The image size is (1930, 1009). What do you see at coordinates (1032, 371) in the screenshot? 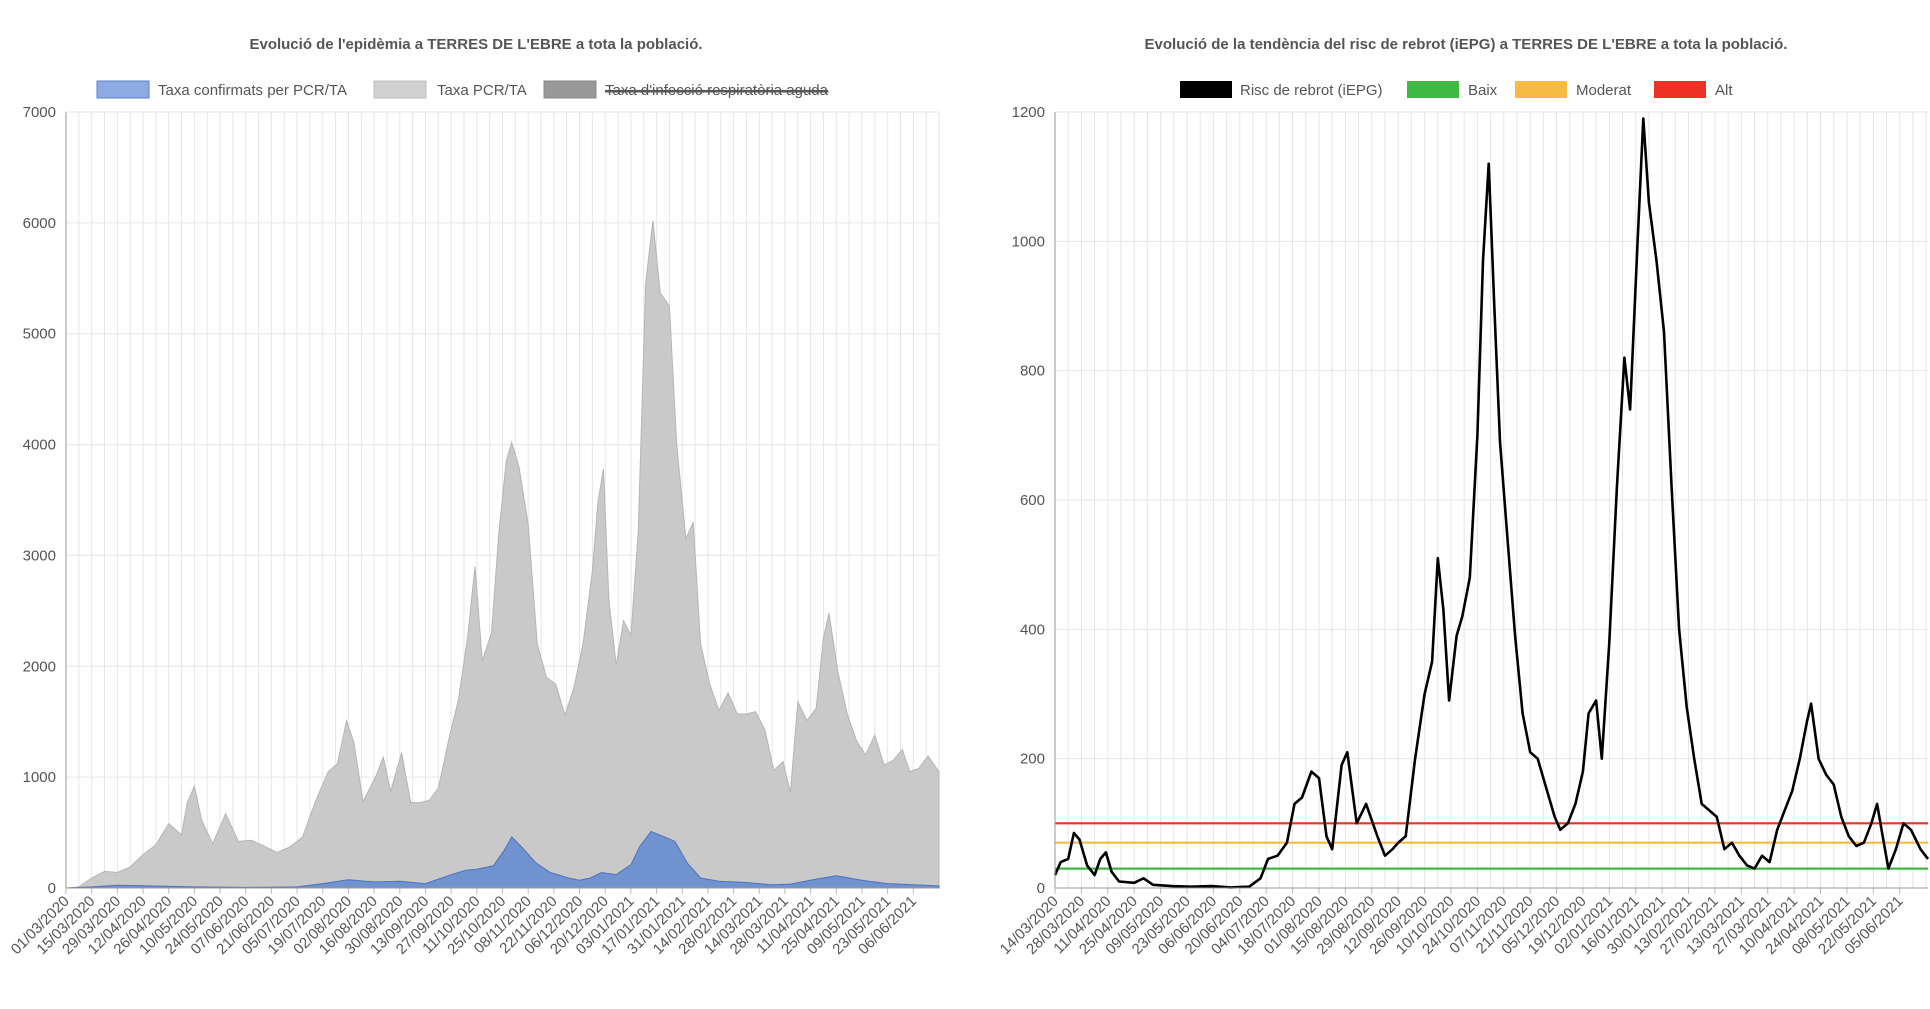
I see `y-tick-label: 800` at bounding box center [1032, 371].